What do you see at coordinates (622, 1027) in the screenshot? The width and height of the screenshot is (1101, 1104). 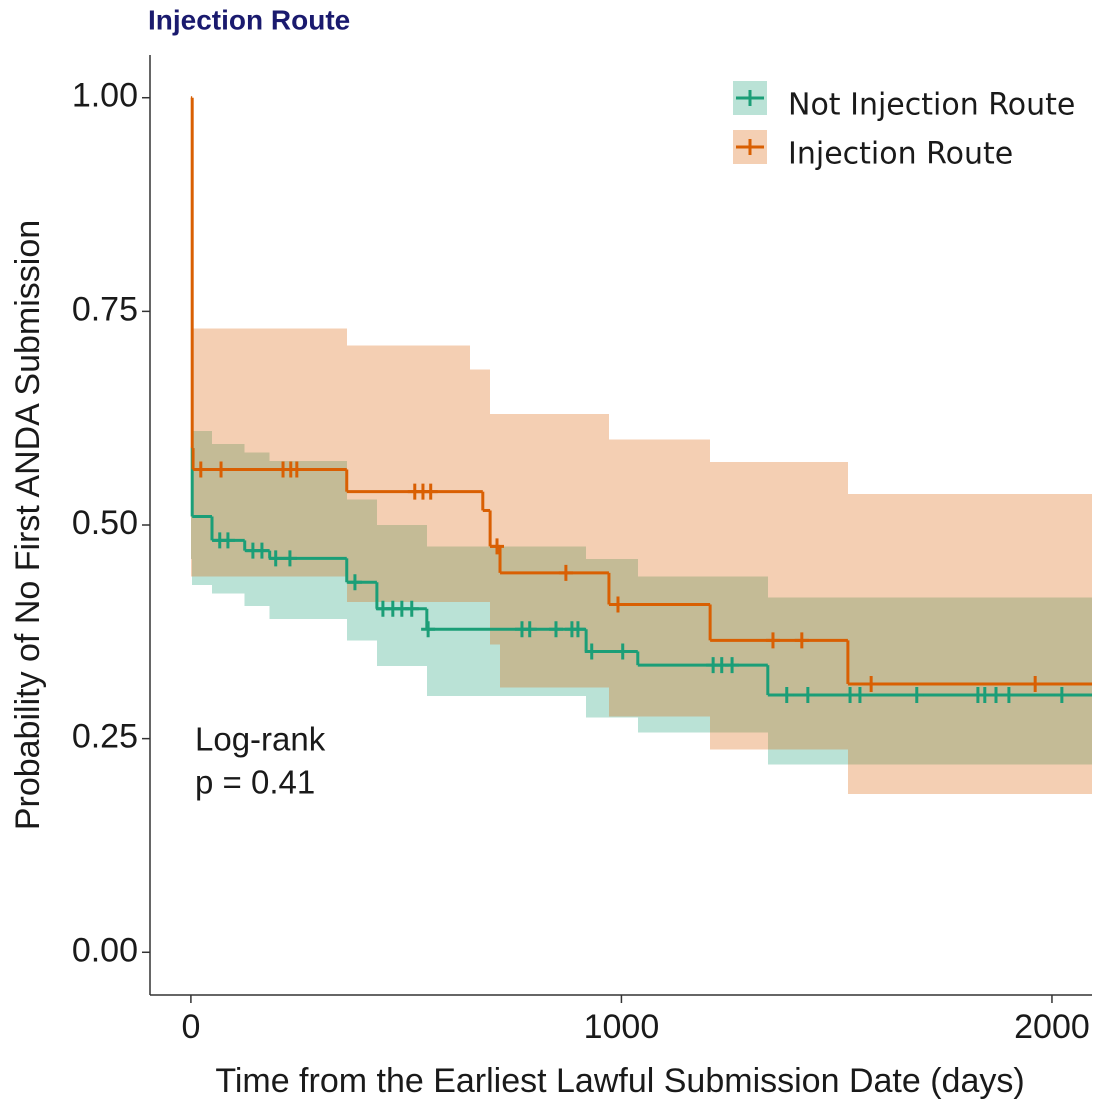 I see `x-tick-label: 1000` at bounding box center [622, 1027].